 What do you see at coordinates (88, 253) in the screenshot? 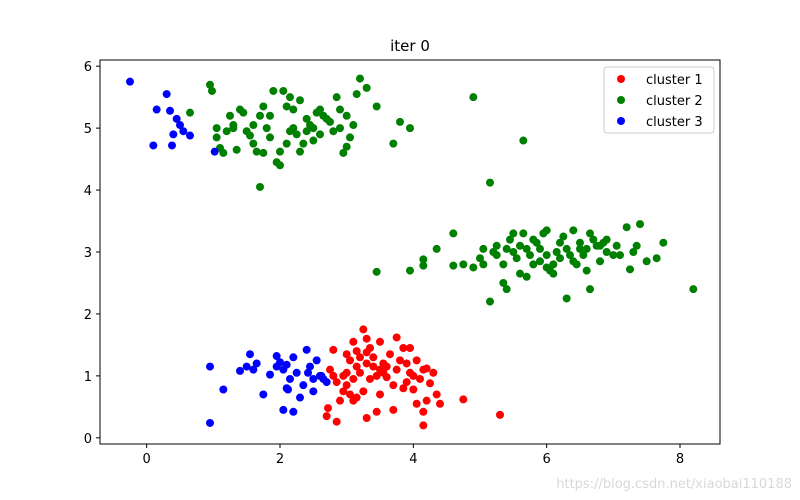
I see `y-tick-label: 3` at bounding box center [88, 253].